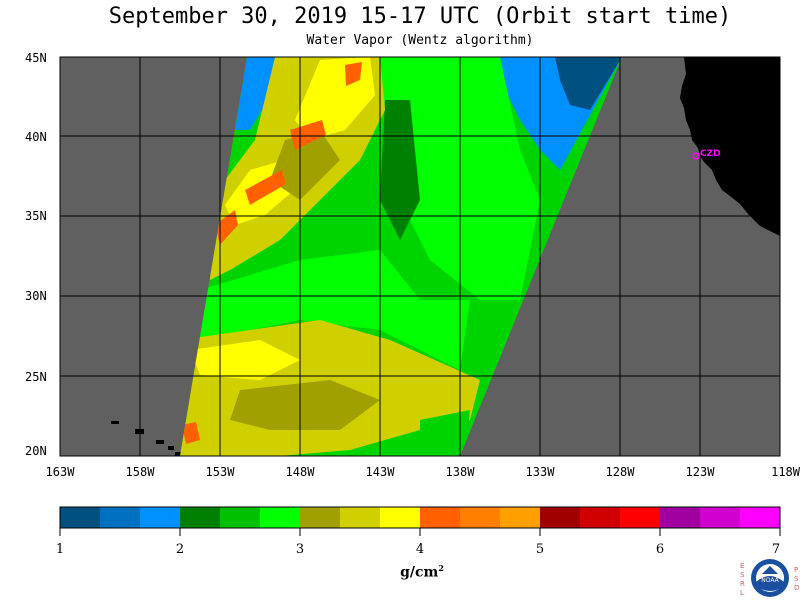 This screenshot has width=800, height=600. Describe the element at coordinates (660, 549) in the screenshot. I see `colorbar-tick-label: 6` at that location.